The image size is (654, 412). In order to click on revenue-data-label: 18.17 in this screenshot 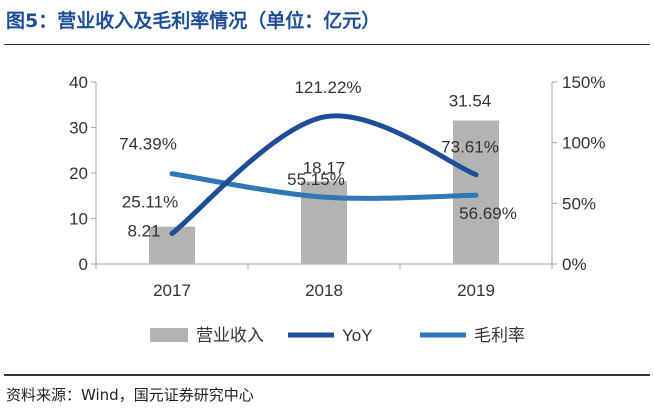, I will do `click(324, 167)`.